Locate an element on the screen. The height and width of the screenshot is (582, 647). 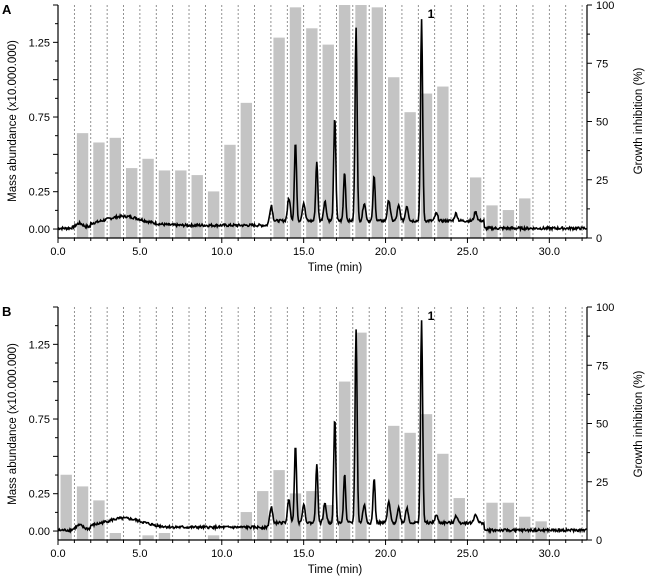
left-y-axis-title: Mass abundance (x10.000.000) is located at coordinates (13, 424).